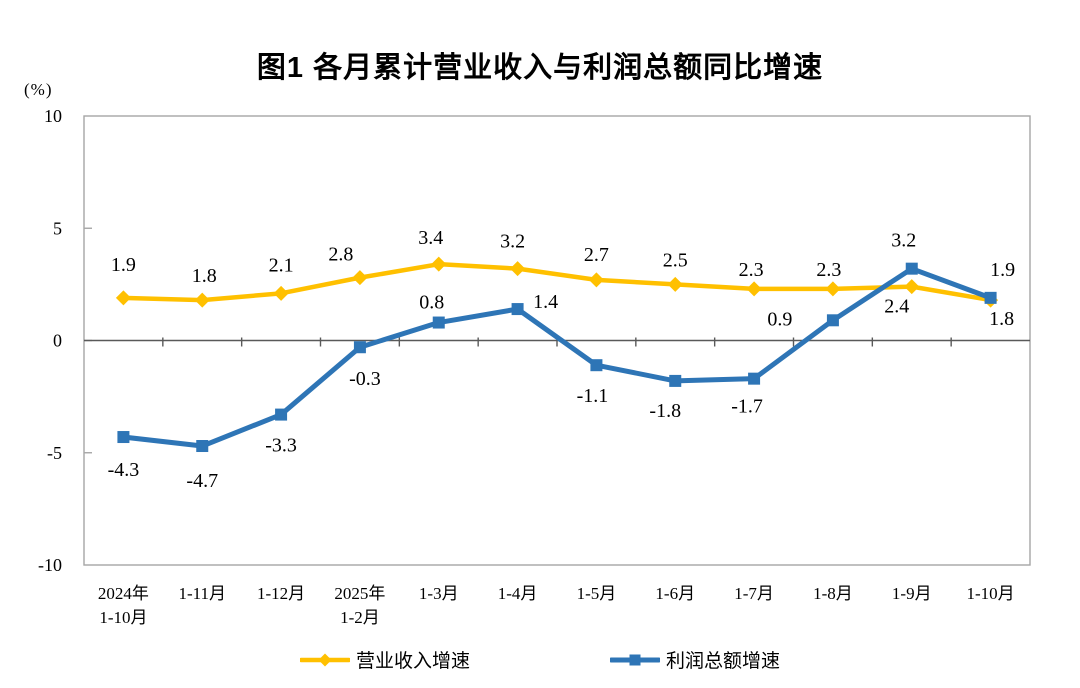 The width and height of the screenshot is (1080, 688). Describe the element at coordinates (912, 593) in the screenshot. I see `x-axis-category-label: 1-9月` at that location.